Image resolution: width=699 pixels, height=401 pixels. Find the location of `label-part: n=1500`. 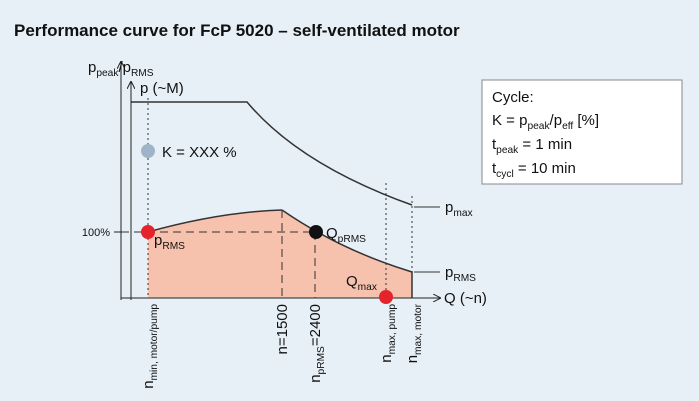

label-part: n=1500 is located at coordinates (282, 329).